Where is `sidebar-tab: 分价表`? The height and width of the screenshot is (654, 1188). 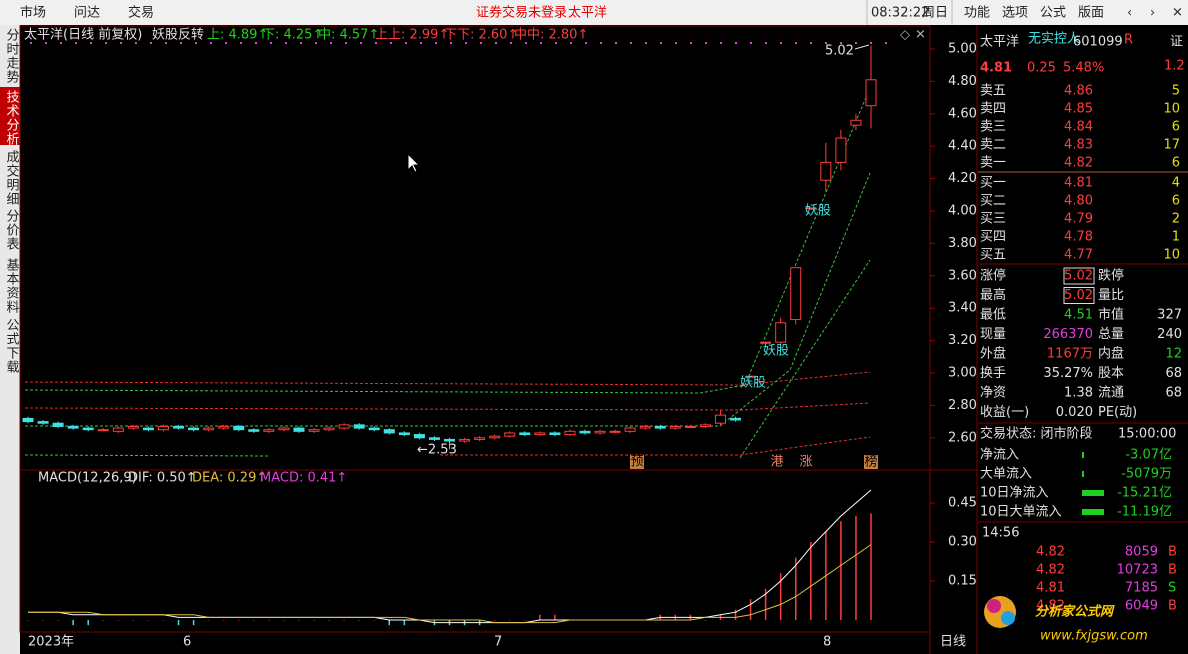
sidebar-tab: 分价表 is located at coordinates (12, 230).